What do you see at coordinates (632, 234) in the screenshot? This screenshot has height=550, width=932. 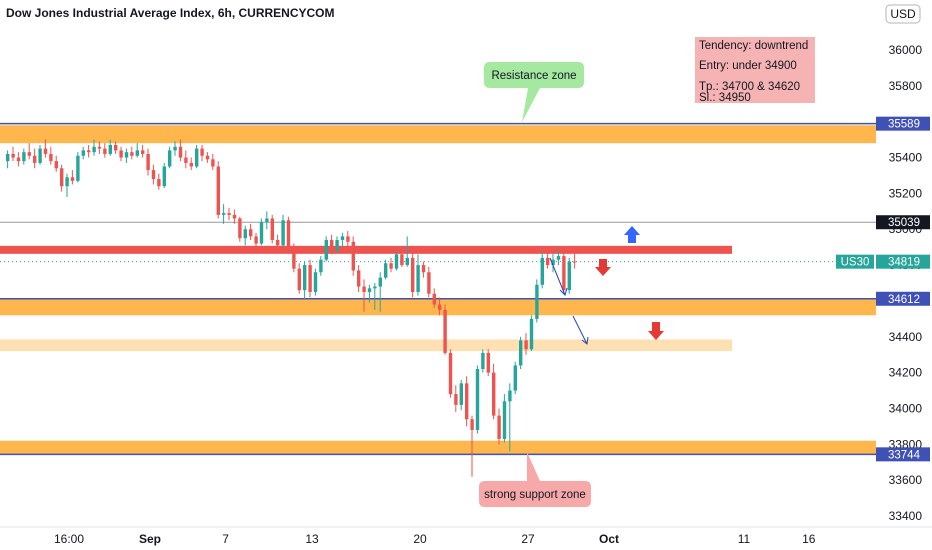 I see `up-arrow-icon` at bounding box center [632, 234].